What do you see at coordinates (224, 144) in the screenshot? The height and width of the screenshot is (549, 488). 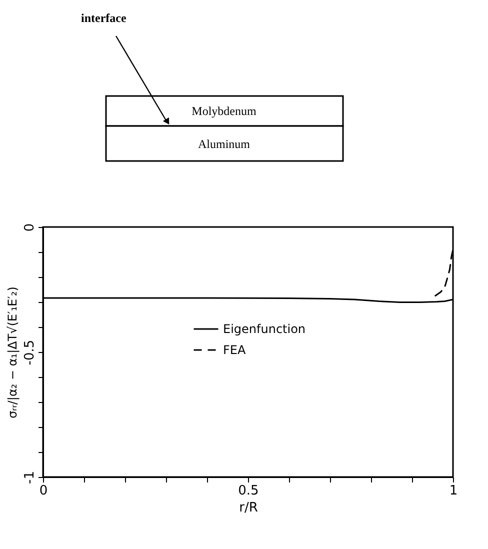 I see `text: Aluminum` at bounding box center [224, 144].